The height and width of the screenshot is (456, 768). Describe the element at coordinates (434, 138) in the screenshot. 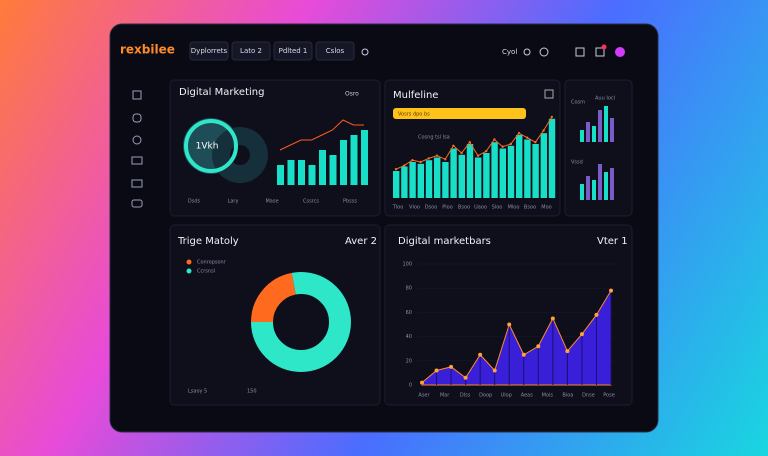

I see `note: Cosng tsl lsa` at that location.